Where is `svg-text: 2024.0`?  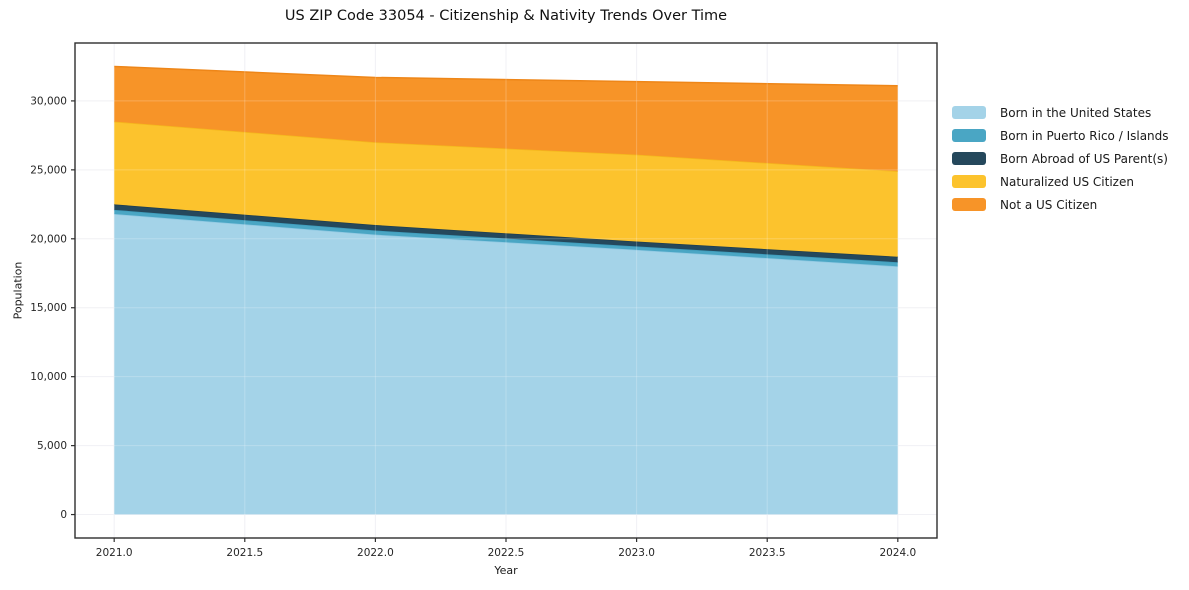
svg-text: 2024.0 is located at coordinates (897, 553).